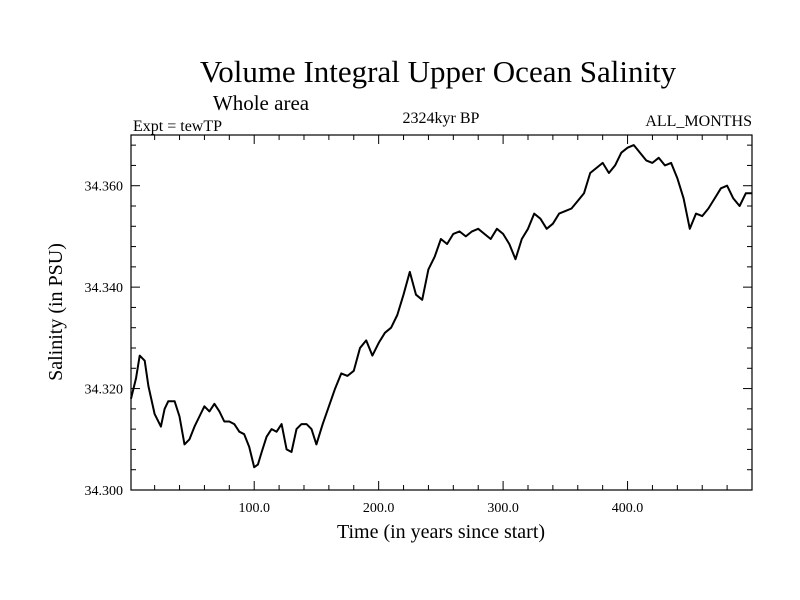  What do you see at coordinates (441, 532) in the screenshot?
I see `x-axis-title: Time (in years since start)` at bounding box center [441, 532].